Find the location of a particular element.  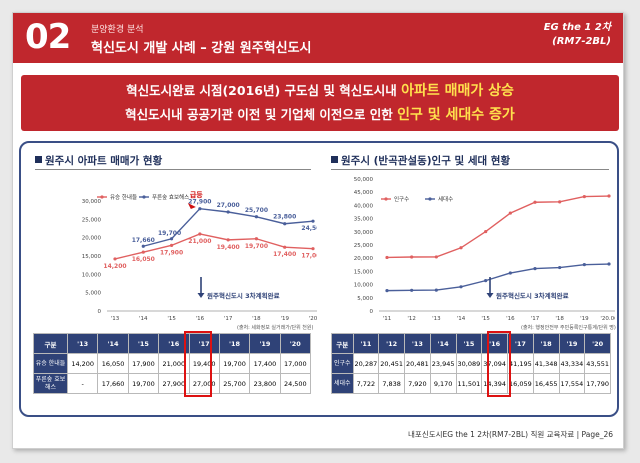

y-tick-label: 0 is located at coordinates (100, 312).